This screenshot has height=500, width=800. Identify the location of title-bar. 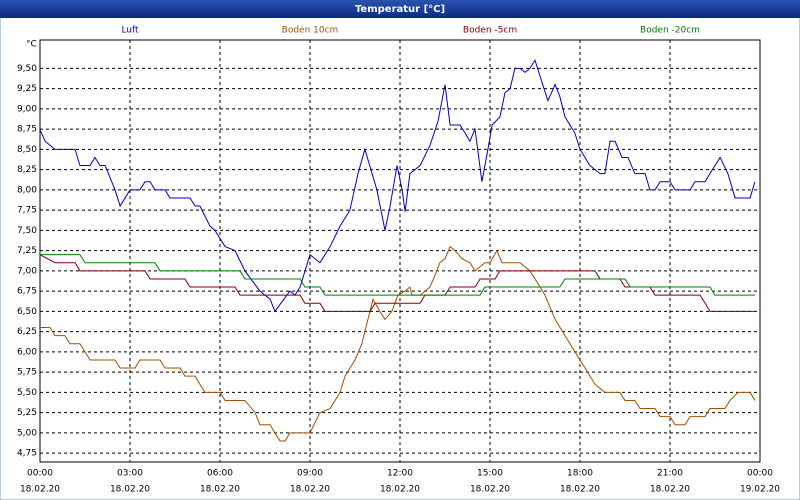
(400, 9).